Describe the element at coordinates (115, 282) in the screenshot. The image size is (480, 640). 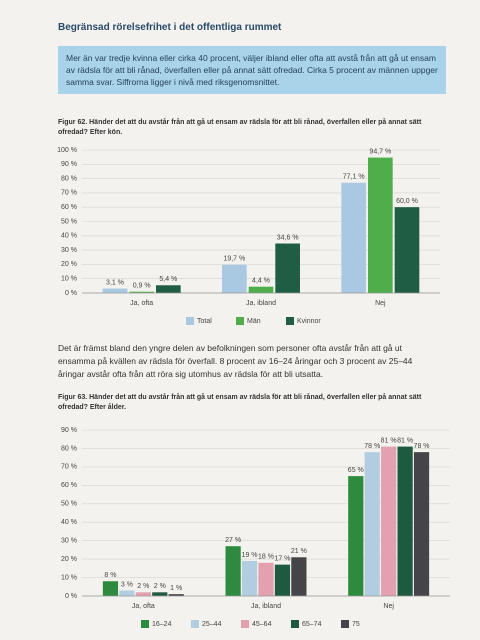
I see `value-label: 3,1 %` at that location.